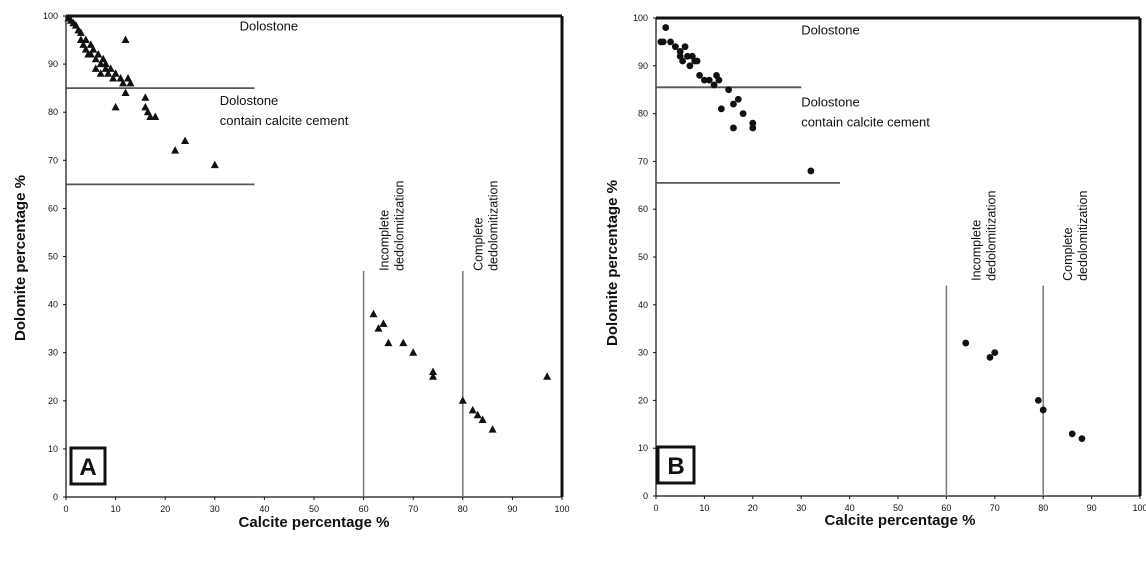  I want to click on y-tick-label: 10, so click(643, 448).